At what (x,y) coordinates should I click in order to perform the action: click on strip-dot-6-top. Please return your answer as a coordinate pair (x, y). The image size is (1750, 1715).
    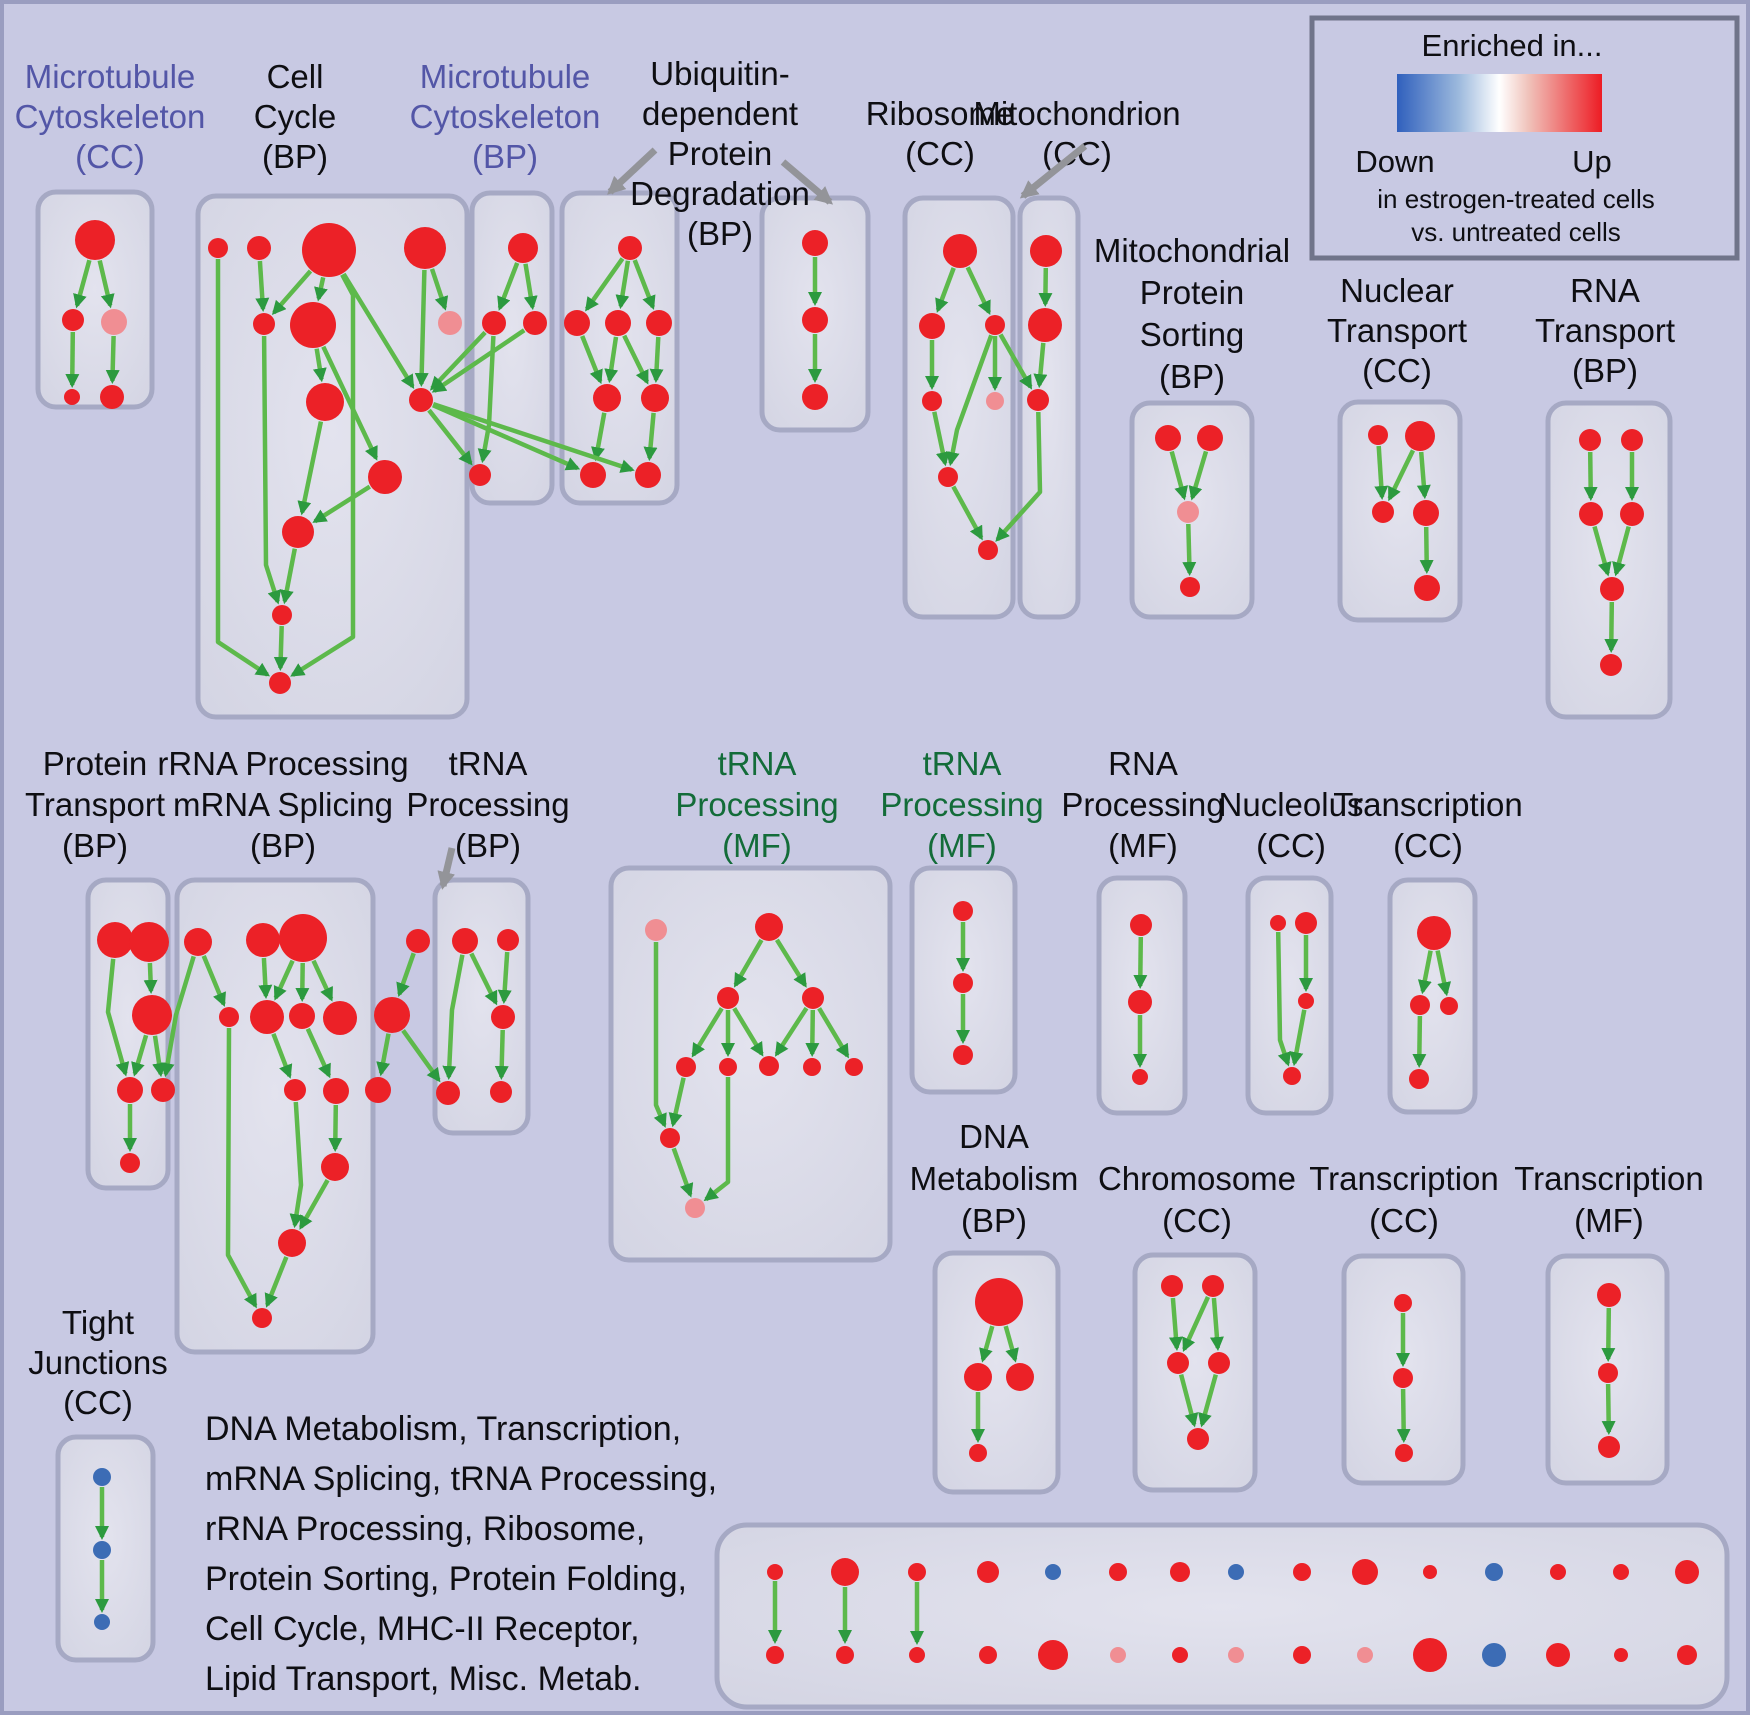
    Looking at the image, I should click on (1180, 1572).